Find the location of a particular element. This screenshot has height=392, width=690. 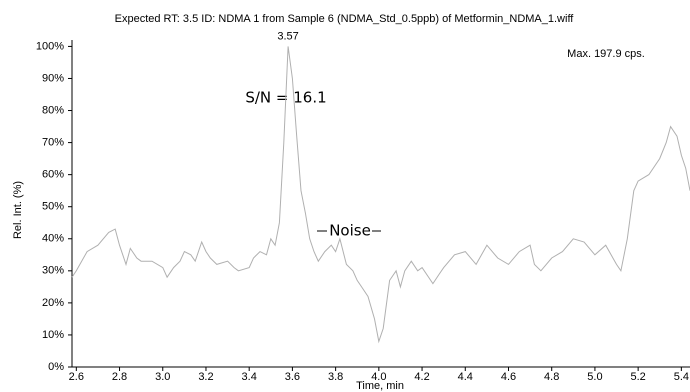

y-tick-label: 20% is located at coordinates (53, 303).